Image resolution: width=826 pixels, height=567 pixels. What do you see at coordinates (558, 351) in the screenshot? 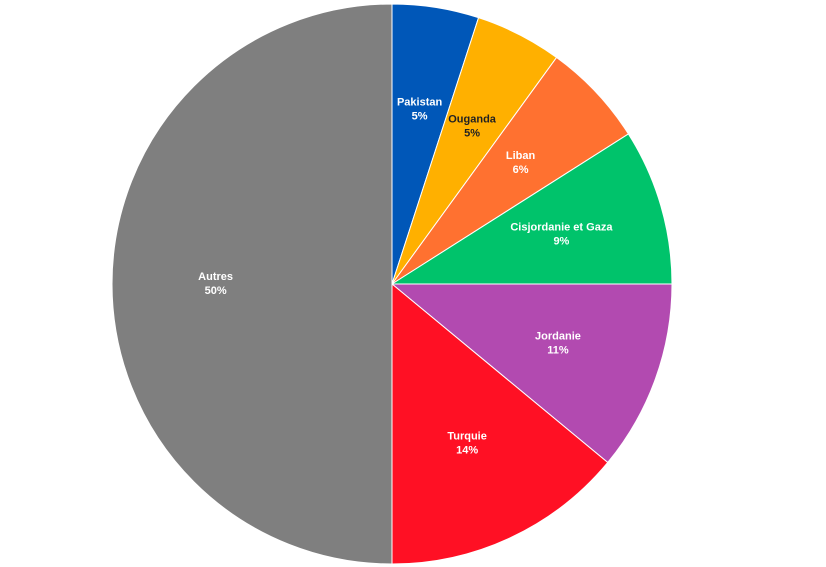
I see `value-label: 11%` at bounding box center [558, 351].